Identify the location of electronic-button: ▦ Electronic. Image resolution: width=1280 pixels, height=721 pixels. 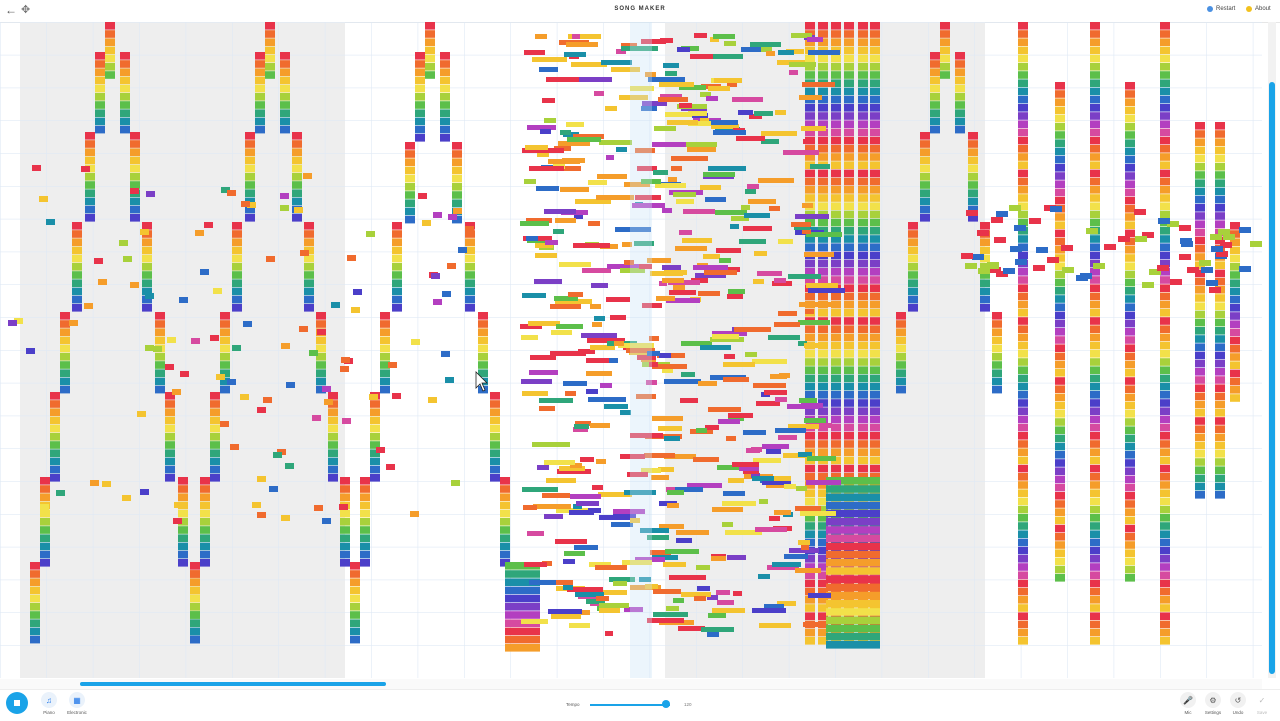
(77, 703).